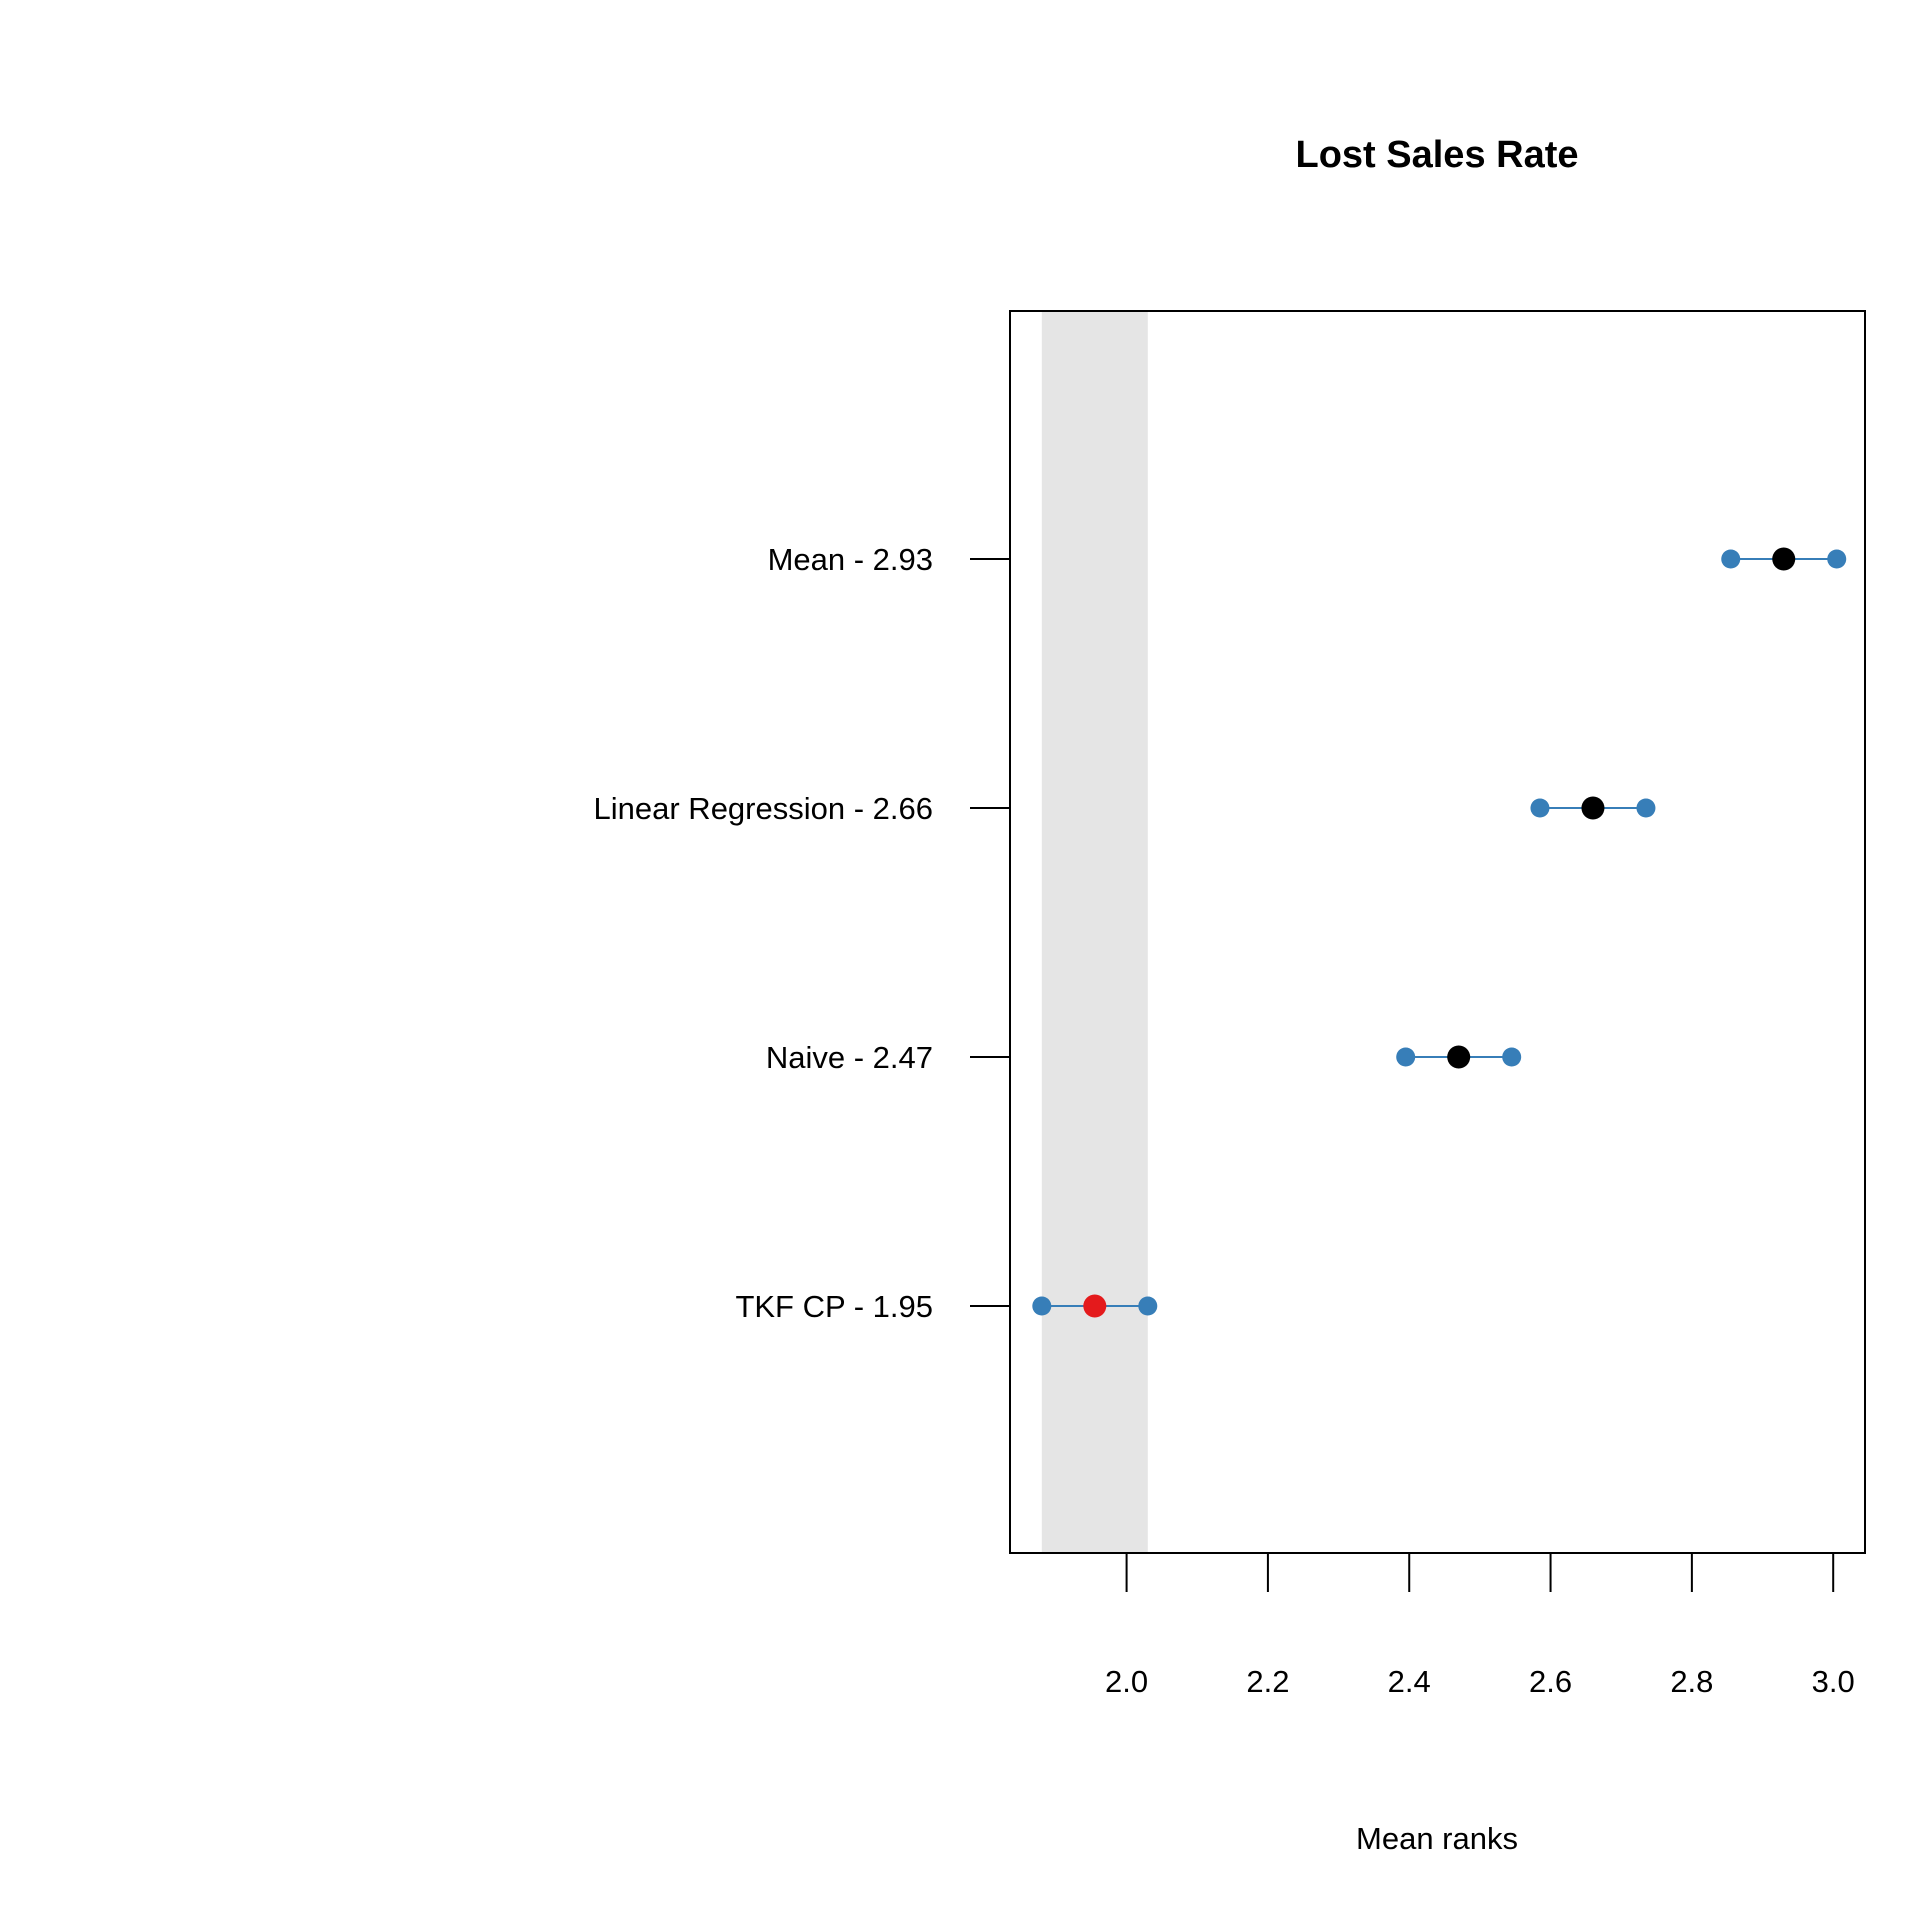 The height and width of the screenshot is (1920, 1920). I want to click on x-axis-label: Mean ranks, so click(1437, 1838).